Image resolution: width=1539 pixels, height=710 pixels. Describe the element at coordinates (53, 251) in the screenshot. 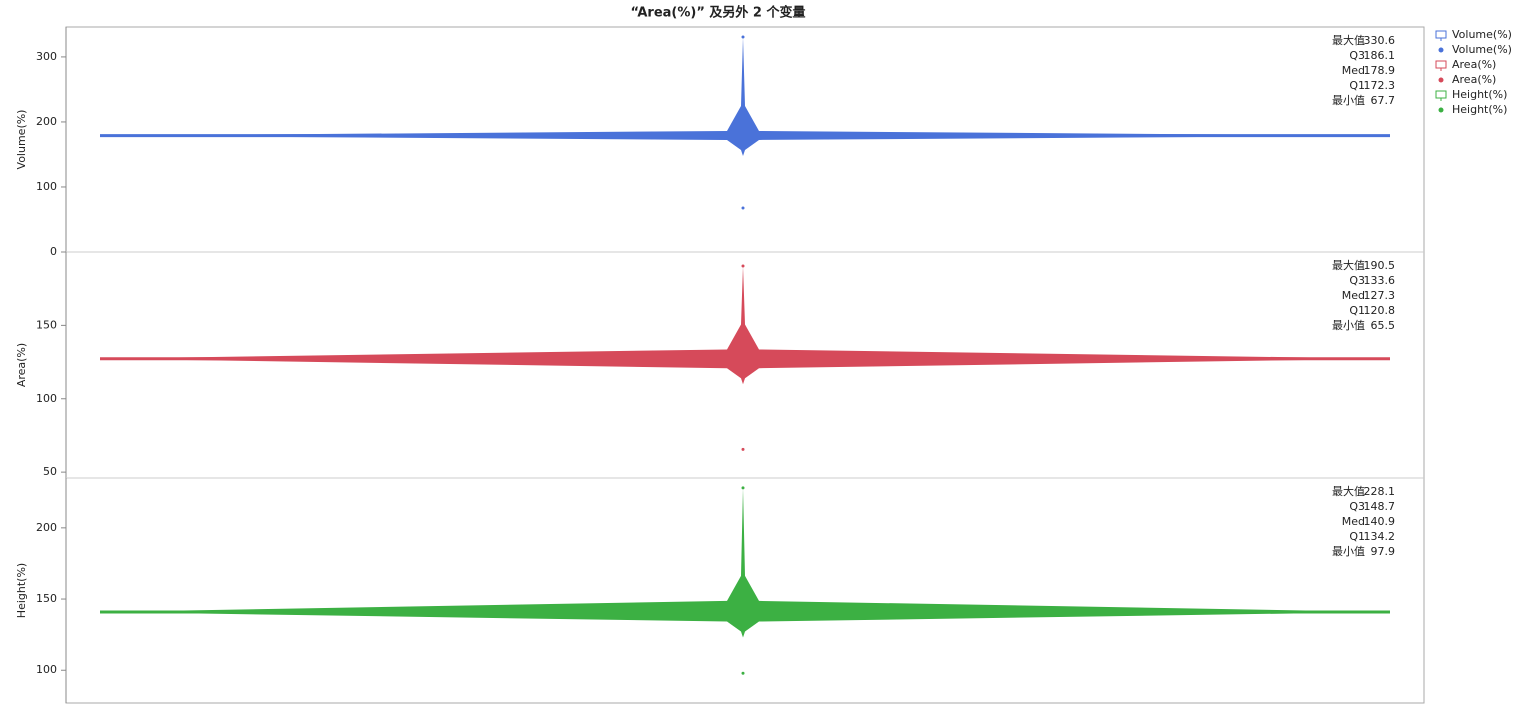

I see `y-tick-label: 0` at that location.